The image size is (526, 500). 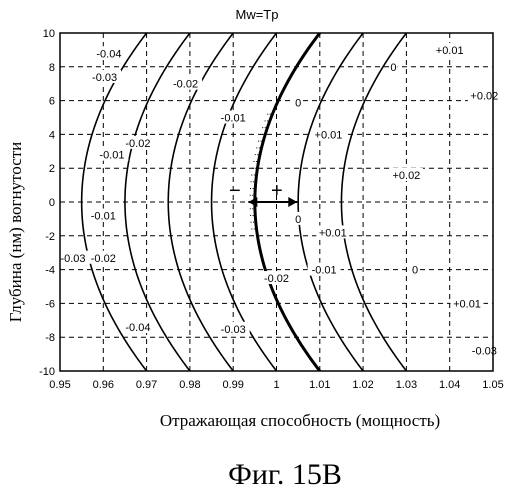 What do you see at coordinates (52, 169) in the screenshot?
I see `y-tick-label: 2` at bounding box center [52, 169].